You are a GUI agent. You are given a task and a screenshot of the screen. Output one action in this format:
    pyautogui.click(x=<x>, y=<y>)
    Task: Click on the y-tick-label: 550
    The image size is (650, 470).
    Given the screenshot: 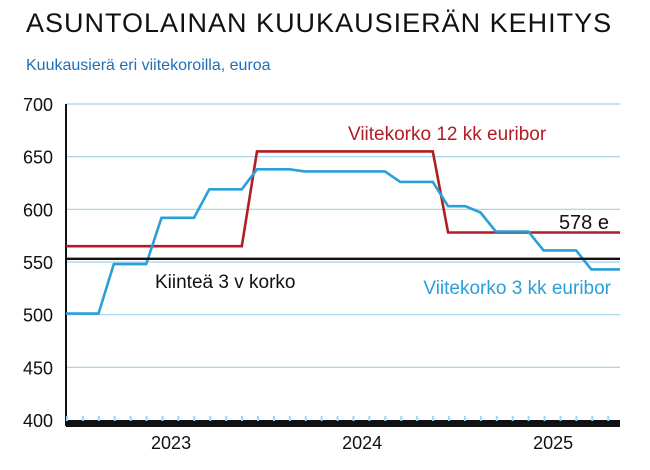 What is the action you would take?
    pyautogui.click(x=38, y=263)
    